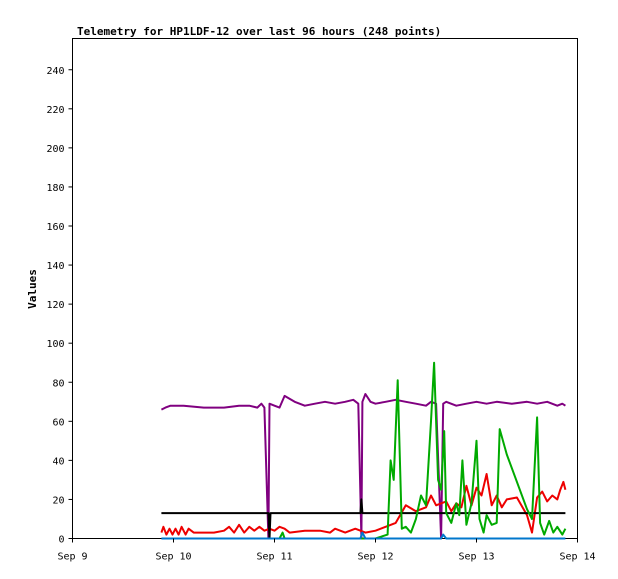 The width and height of the screenshot is (618, 579). Describe the element at coordinates (55, 71) in the screenshot. I see `y-tick-label: 240` at that location.